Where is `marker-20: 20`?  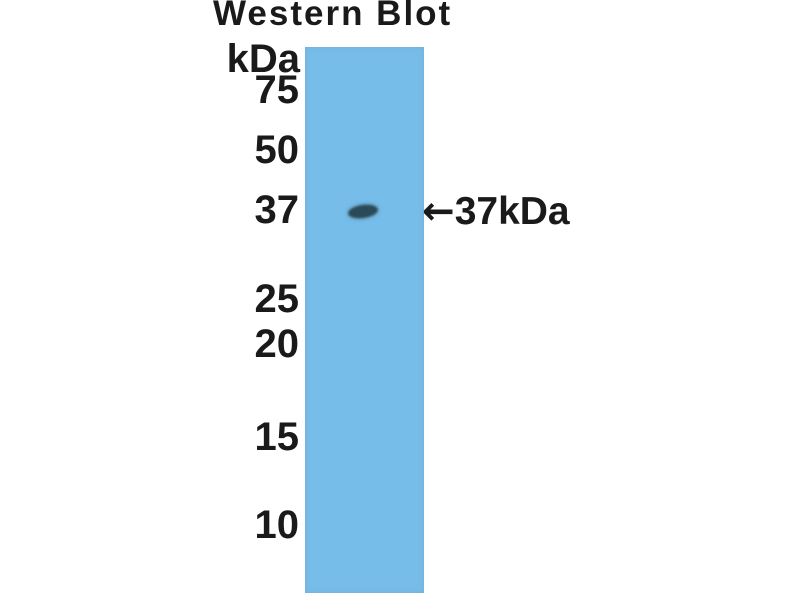
marker-20: 20 is located at coordinates (277, 344).